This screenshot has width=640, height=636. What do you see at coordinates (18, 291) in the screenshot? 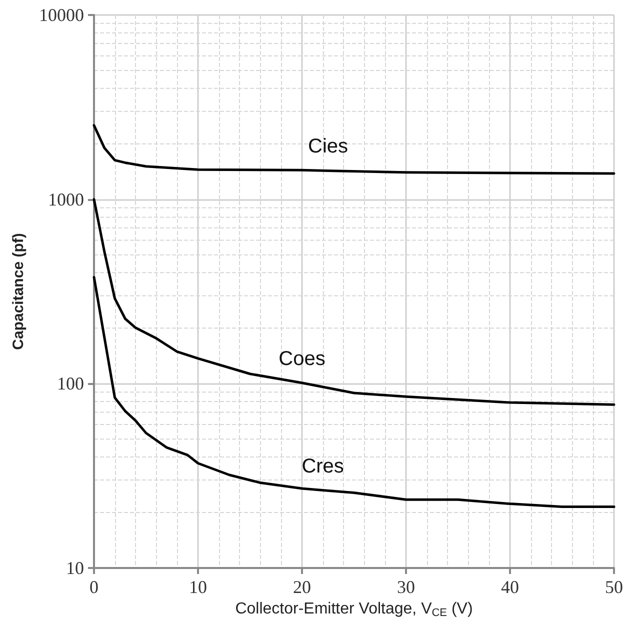
I see `y-axis-title: Capacitance (pf)` at bounding box center [18, 291].